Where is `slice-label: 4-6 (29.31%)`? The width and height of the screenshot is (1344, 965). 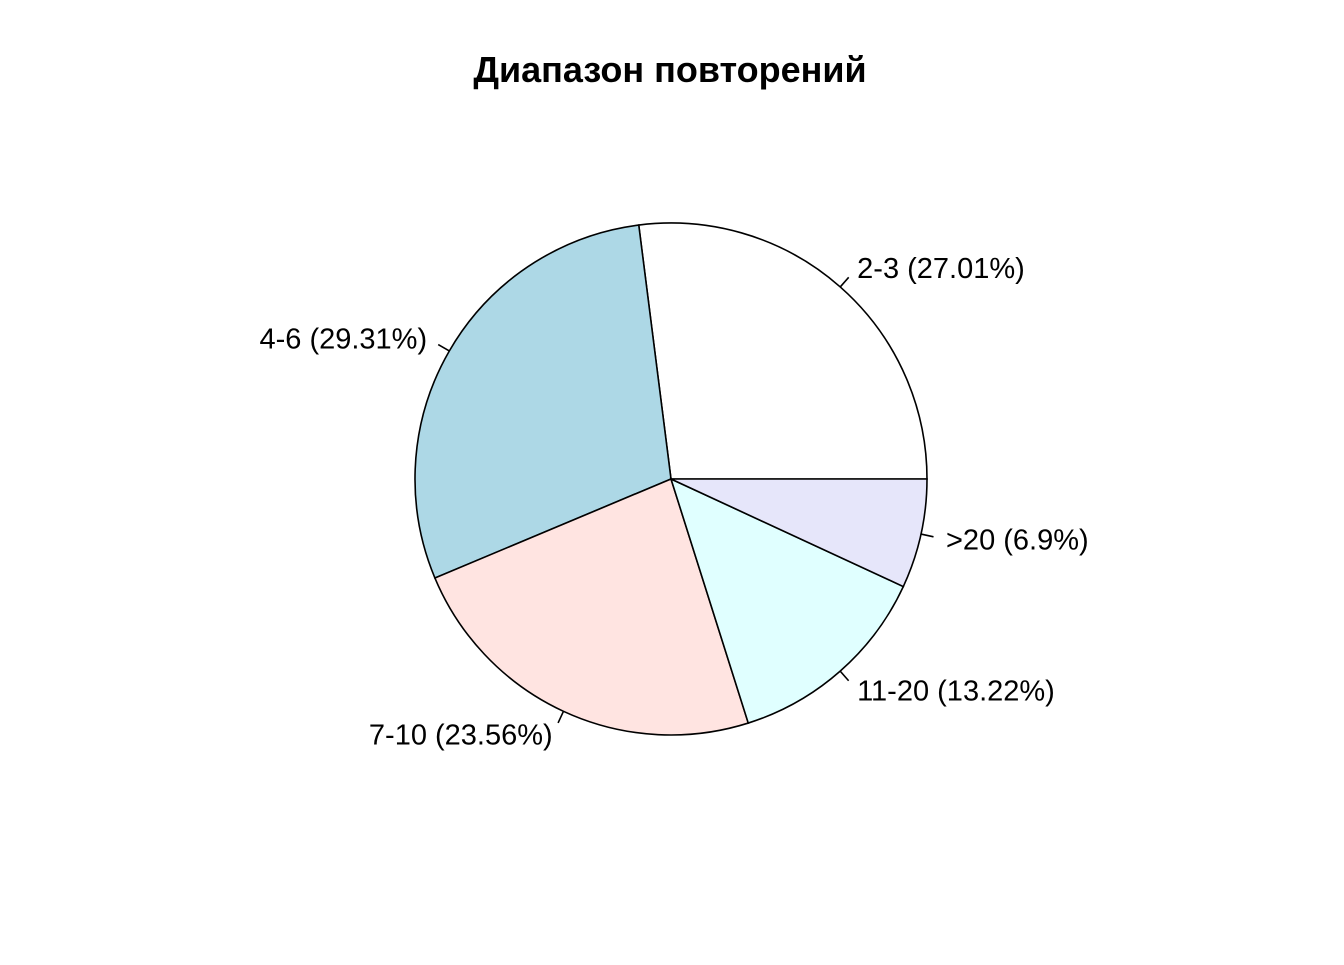 slice-label: 4-6 (29.31%) is located at coordinates (343, 339).